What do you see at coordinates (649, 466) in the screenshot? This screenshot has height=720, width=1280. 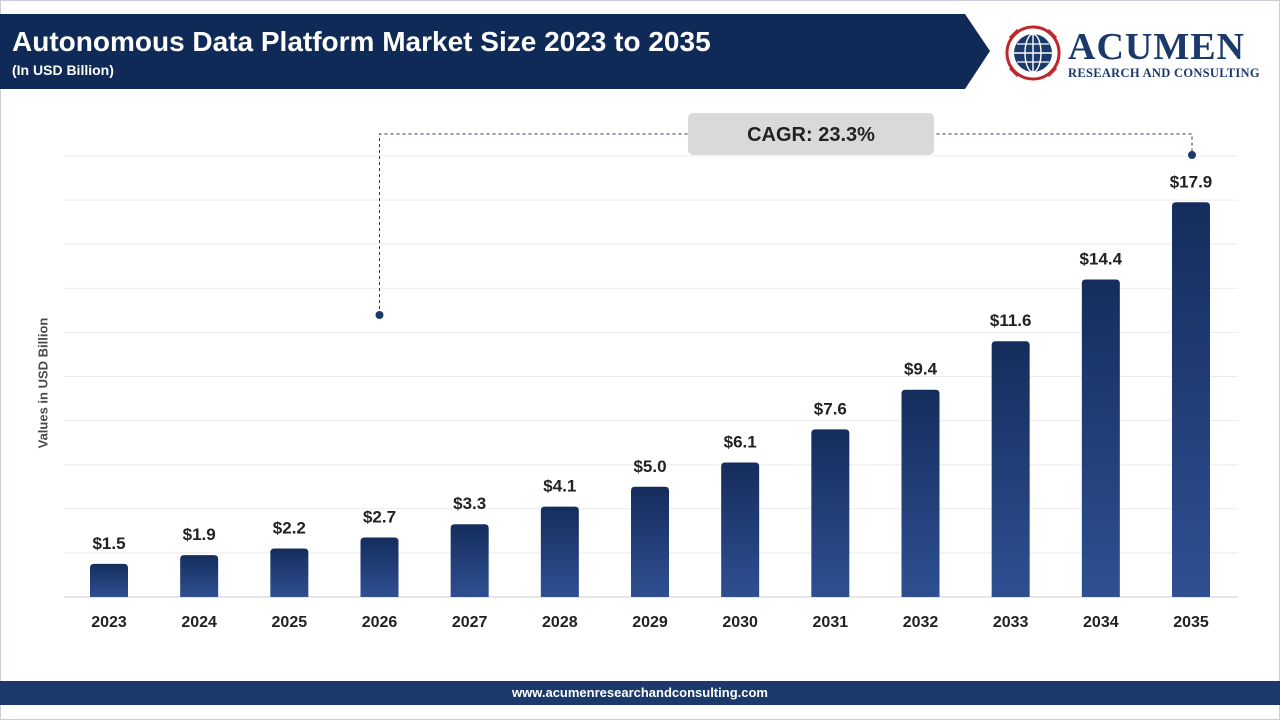 I see `data-label-2029: $5.0` at bounding box center [649, 466].